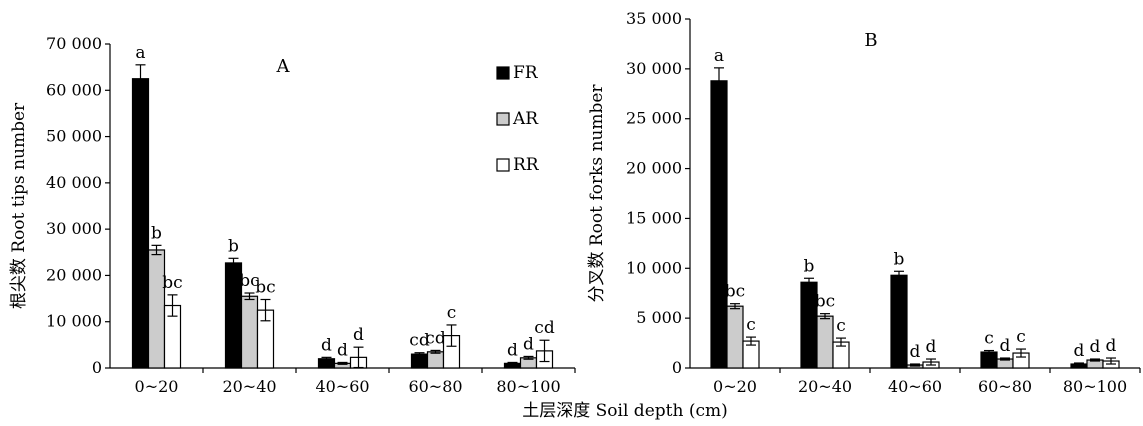  Describe the element at coordinates (283, 66) in the screenshot. I see `panel-label: A` at that location.